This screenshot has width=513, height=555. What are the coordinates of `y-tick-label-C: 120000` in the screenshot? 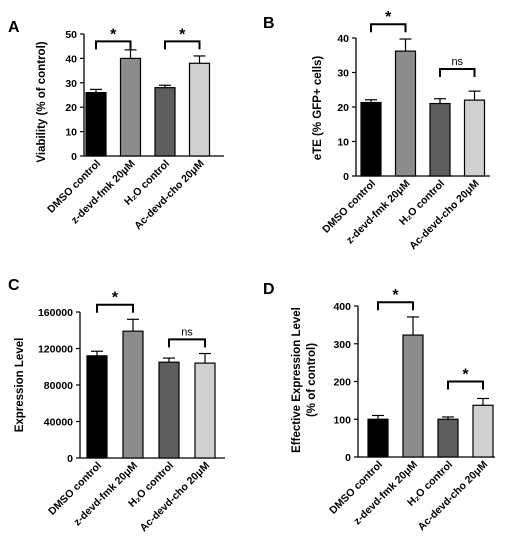 It's located at (55, 350).